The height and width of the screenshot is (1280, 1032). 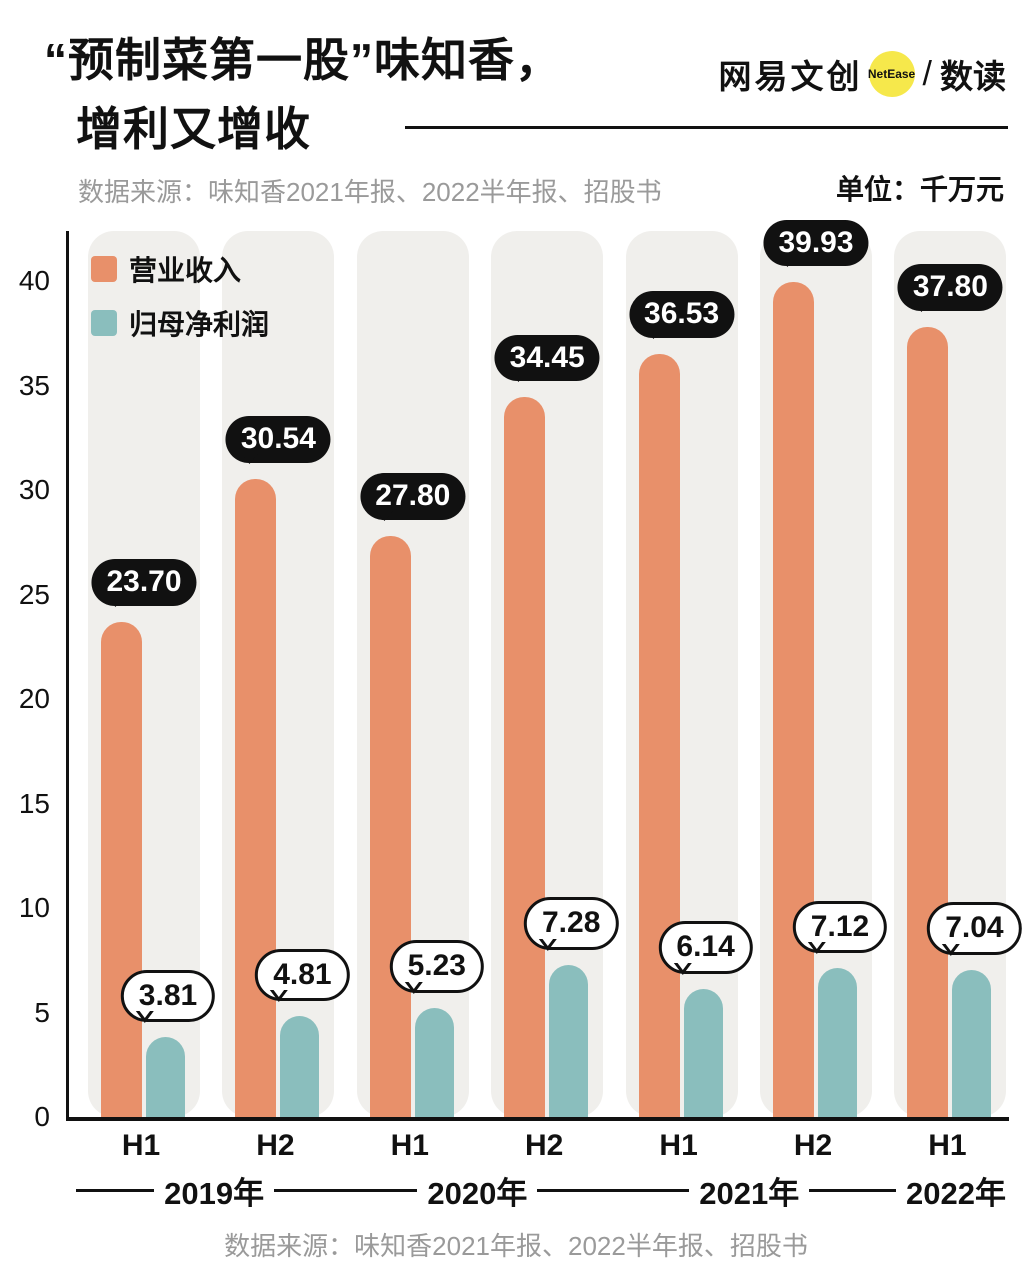 What do you see at coordinates (144, 583) in the screenshot?
I see `revenue-value-pill: 23.70` at bounding box center [144, 583].